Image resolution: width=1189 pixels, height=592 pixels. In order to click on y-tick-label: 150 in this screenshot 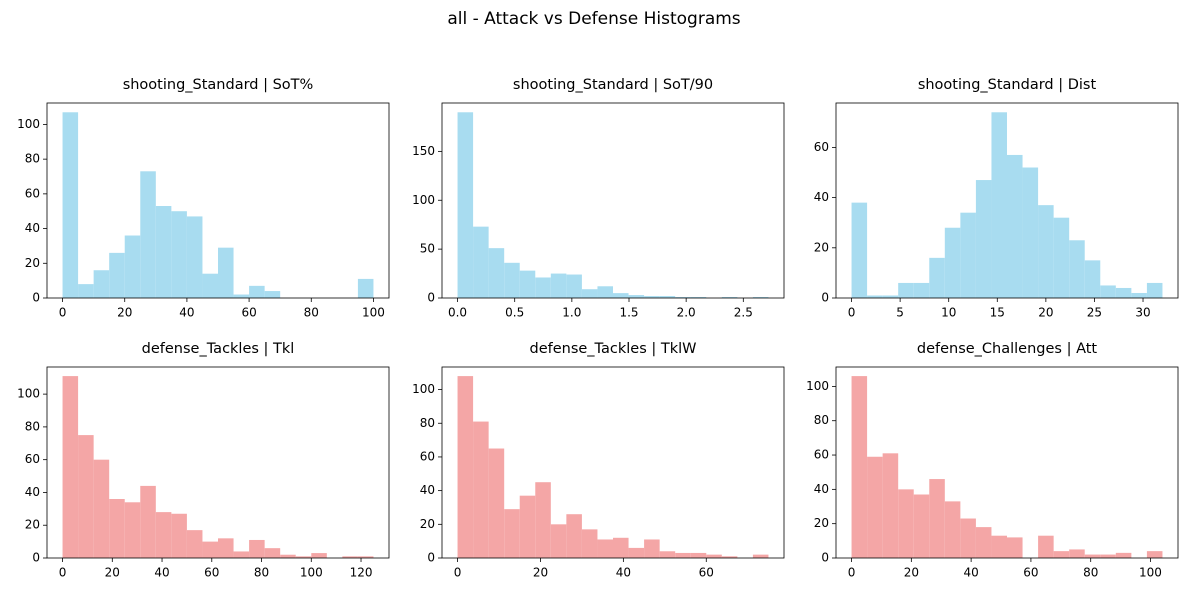, I will do `click(423, 151)`.